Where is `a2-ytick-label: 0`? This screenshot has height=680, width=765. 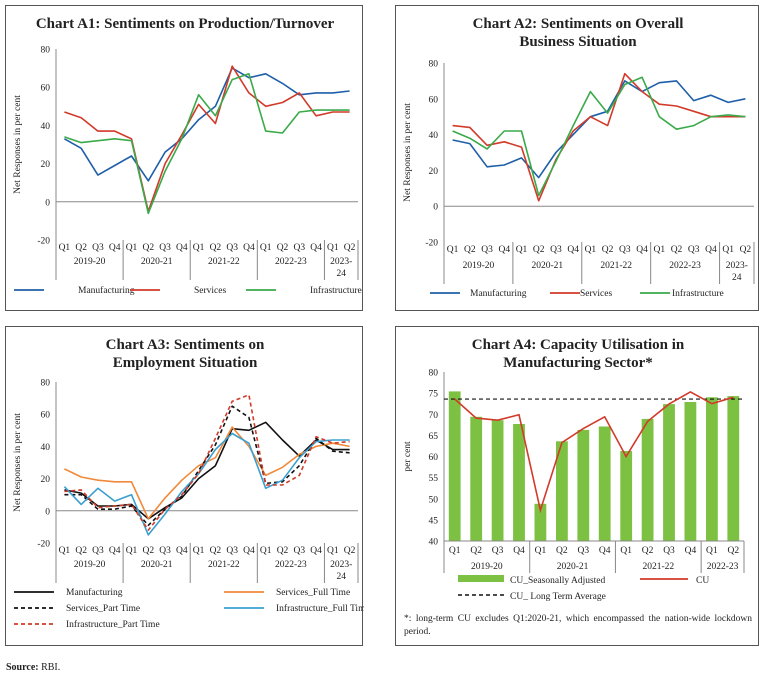
a2-ytick-label: 0 is located at coordinates (435, 208).